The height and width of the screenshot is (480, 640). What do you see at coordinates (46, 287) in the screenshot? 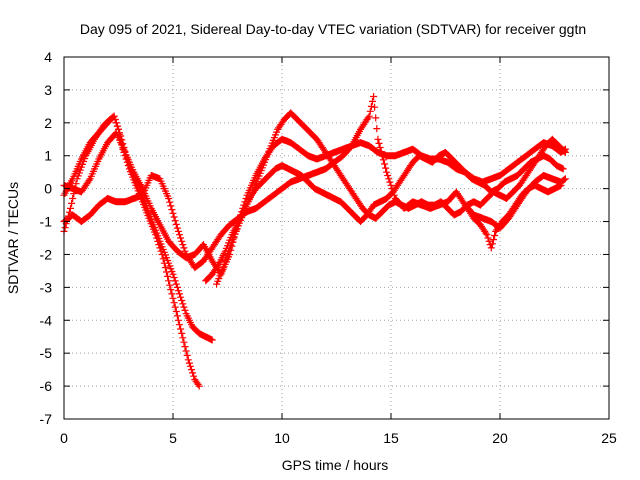
I see `y-tick-label: -3` at bounding box center [46, 287].